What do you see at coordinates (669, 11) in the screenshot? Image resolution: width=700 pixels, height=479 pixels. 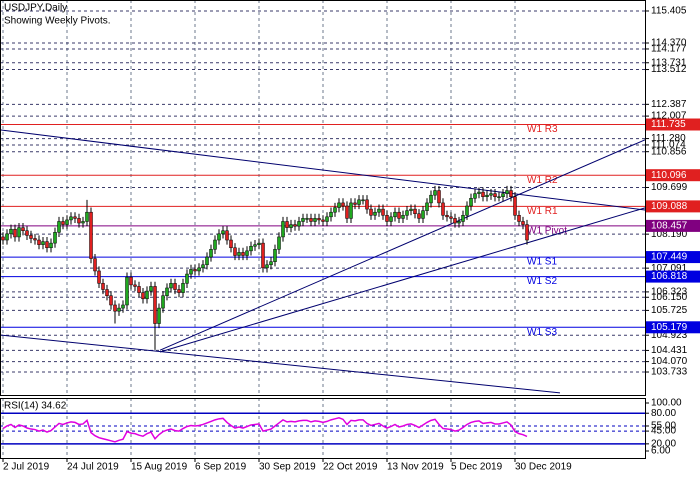 I see `y-tick-label: 115.405` at bounding box center [669, 11].